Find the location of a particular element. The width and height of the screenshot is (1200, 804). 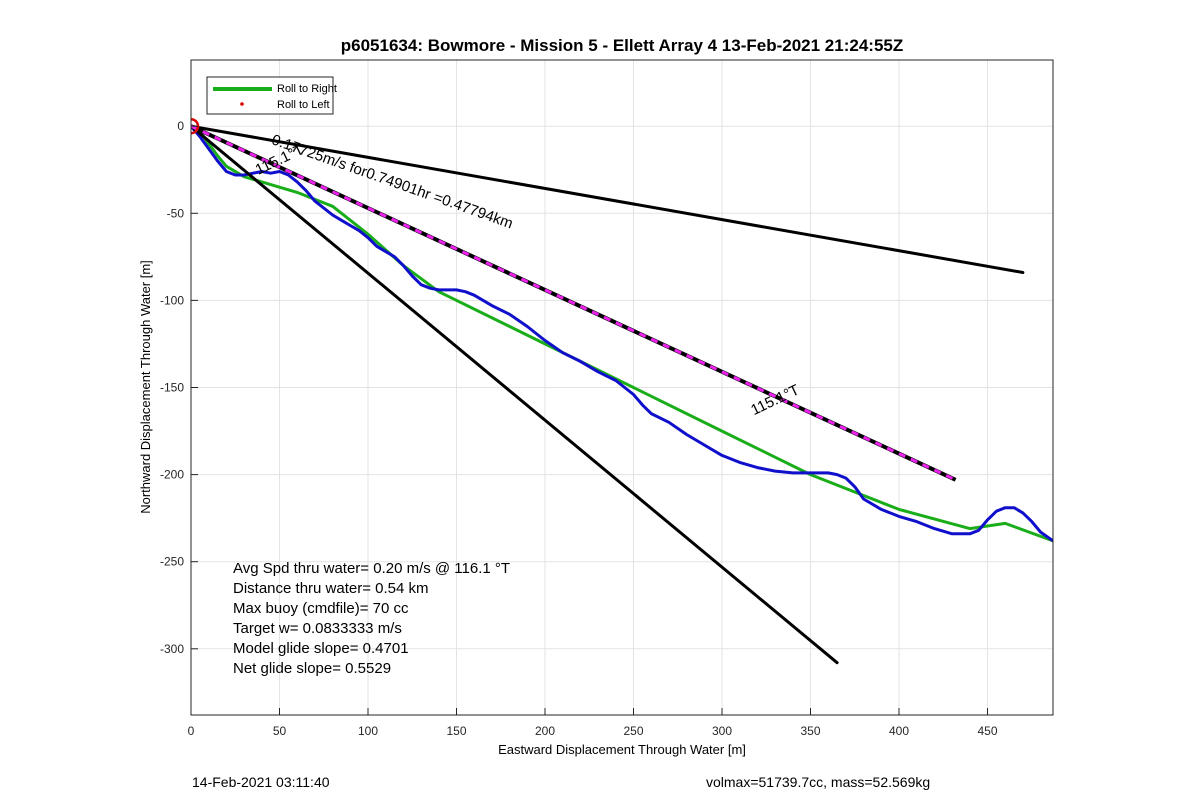

footer-volume-mass-label: volmax=51739.7cc, mass=52.569kg is located at coordinates (818, 782).